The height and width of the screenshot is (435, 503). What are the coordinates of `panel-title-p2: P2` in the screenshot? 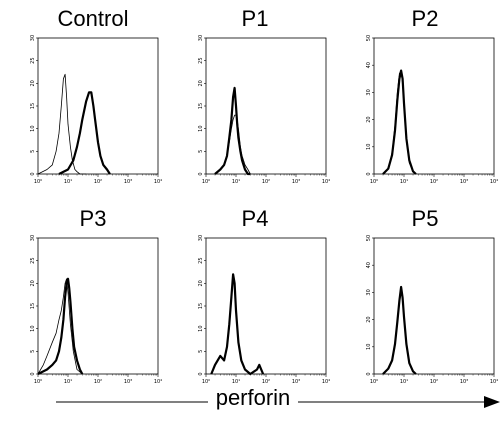 It's located at (425, 18).